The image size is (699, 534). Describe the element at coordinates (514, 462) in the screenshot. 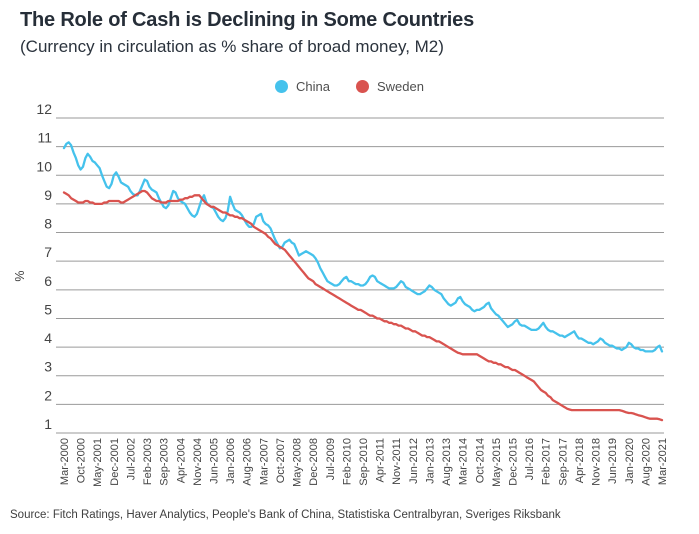

I see `x-tick-label: Dec-2015` at that location.